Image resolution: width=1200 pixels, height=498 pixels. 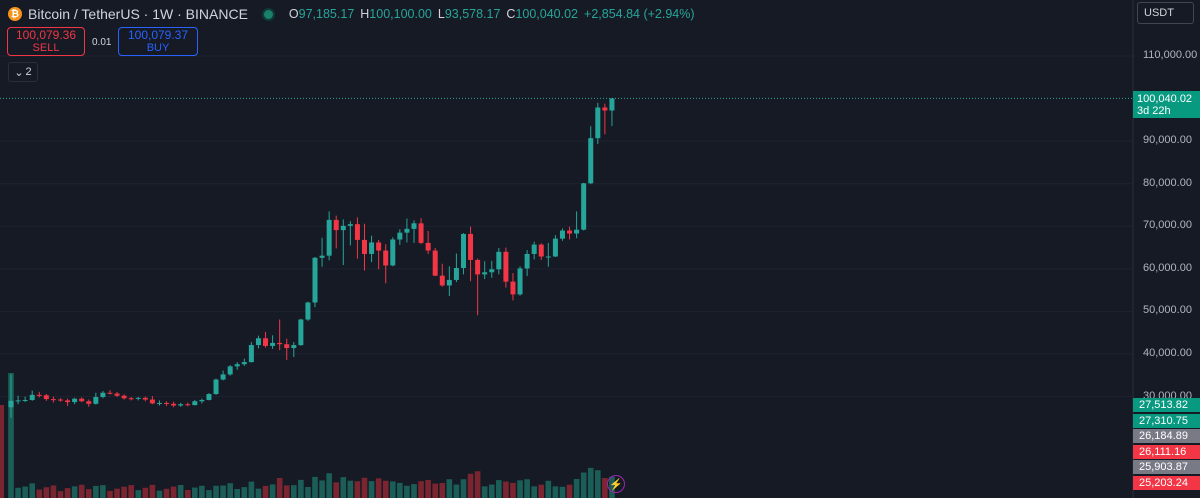 I want to click on price-tick-label: 60,000.00, so click(x=1167, y=267).